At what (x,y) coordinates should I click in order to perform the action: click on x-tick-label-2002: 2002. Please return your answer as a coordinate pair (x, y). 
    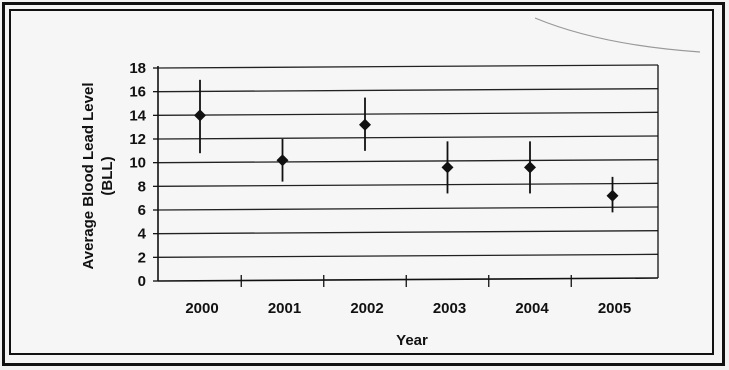
    Looking at the image, I should click on (366, 308).